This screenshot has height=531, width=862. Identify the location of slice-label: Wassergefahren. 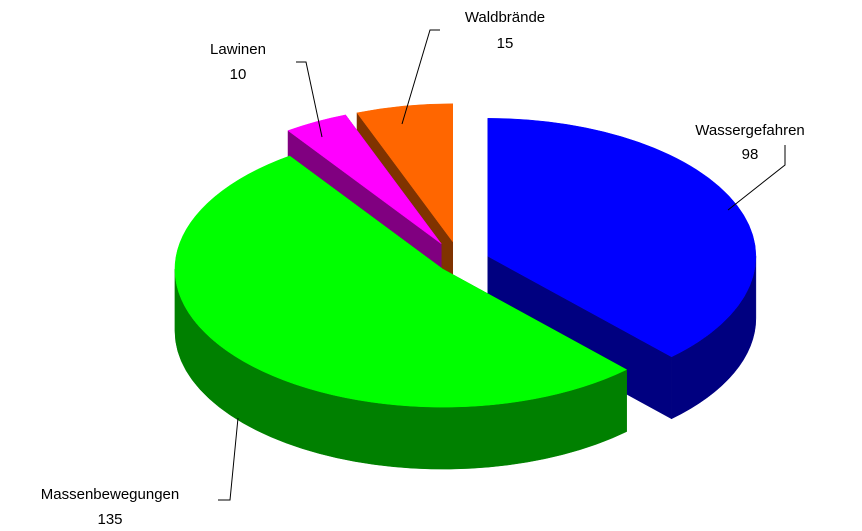
(750, 130).